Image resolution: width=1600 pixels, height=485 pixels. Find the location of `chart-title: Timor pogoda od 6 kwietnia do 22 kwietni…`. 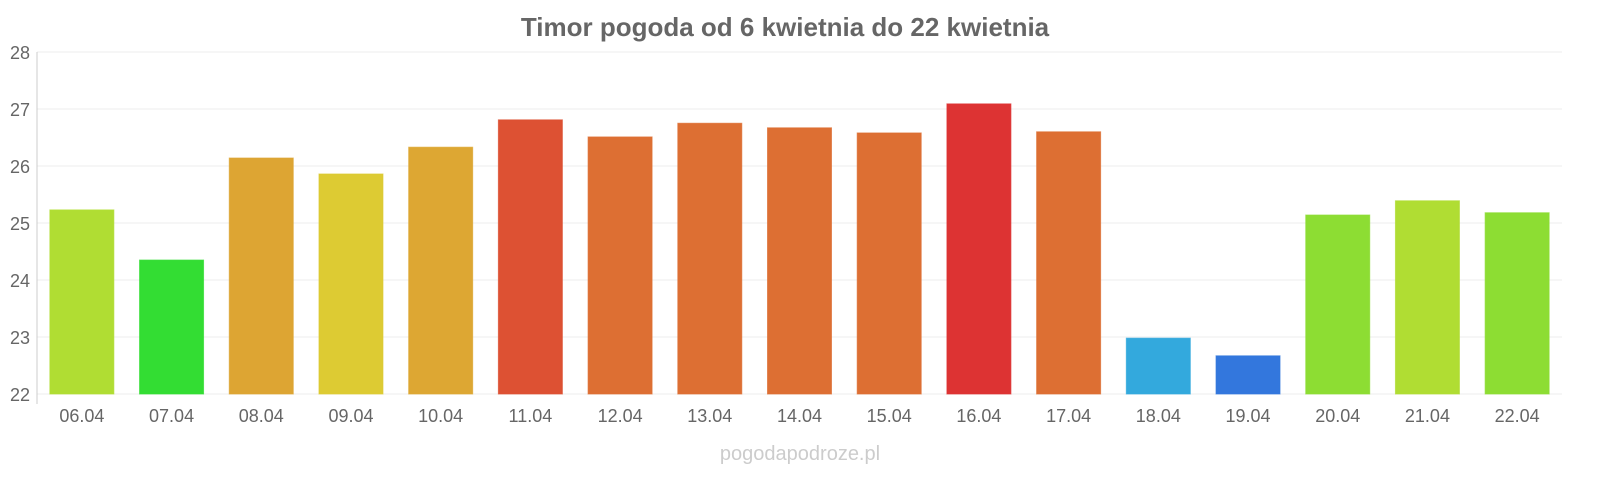

chart-title: Timor pogoda od 6 kwietnia do 22 kwietni… is located at coordinates (785, 27).